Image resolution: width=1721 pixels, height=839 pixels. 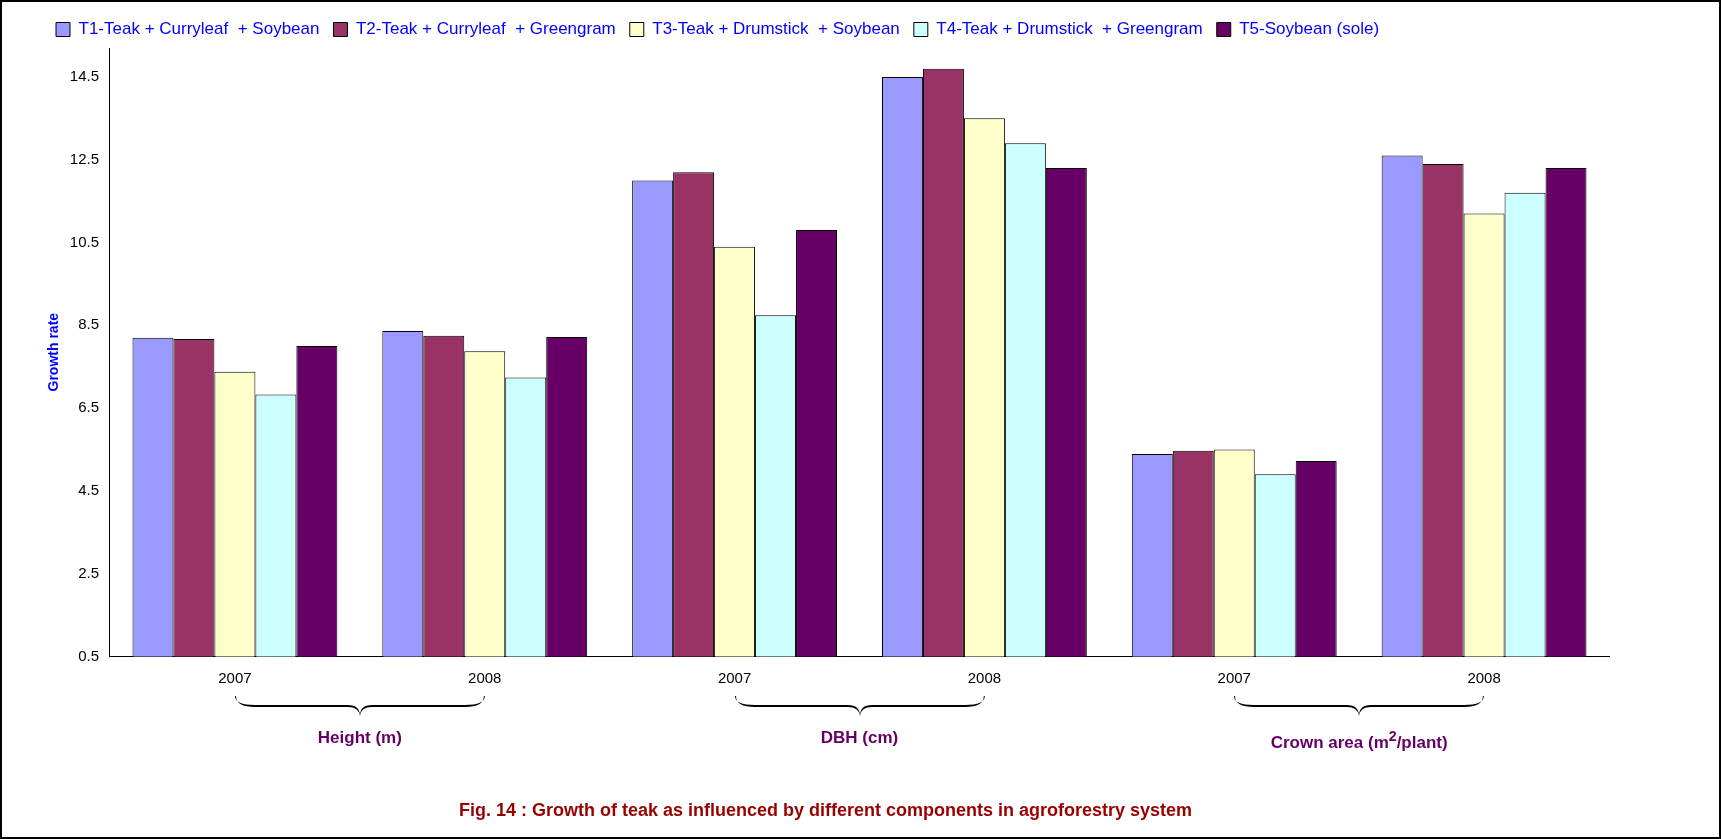 I want to click on legend-label: T5-Soybean (sole), so click(x=1309, y=29).